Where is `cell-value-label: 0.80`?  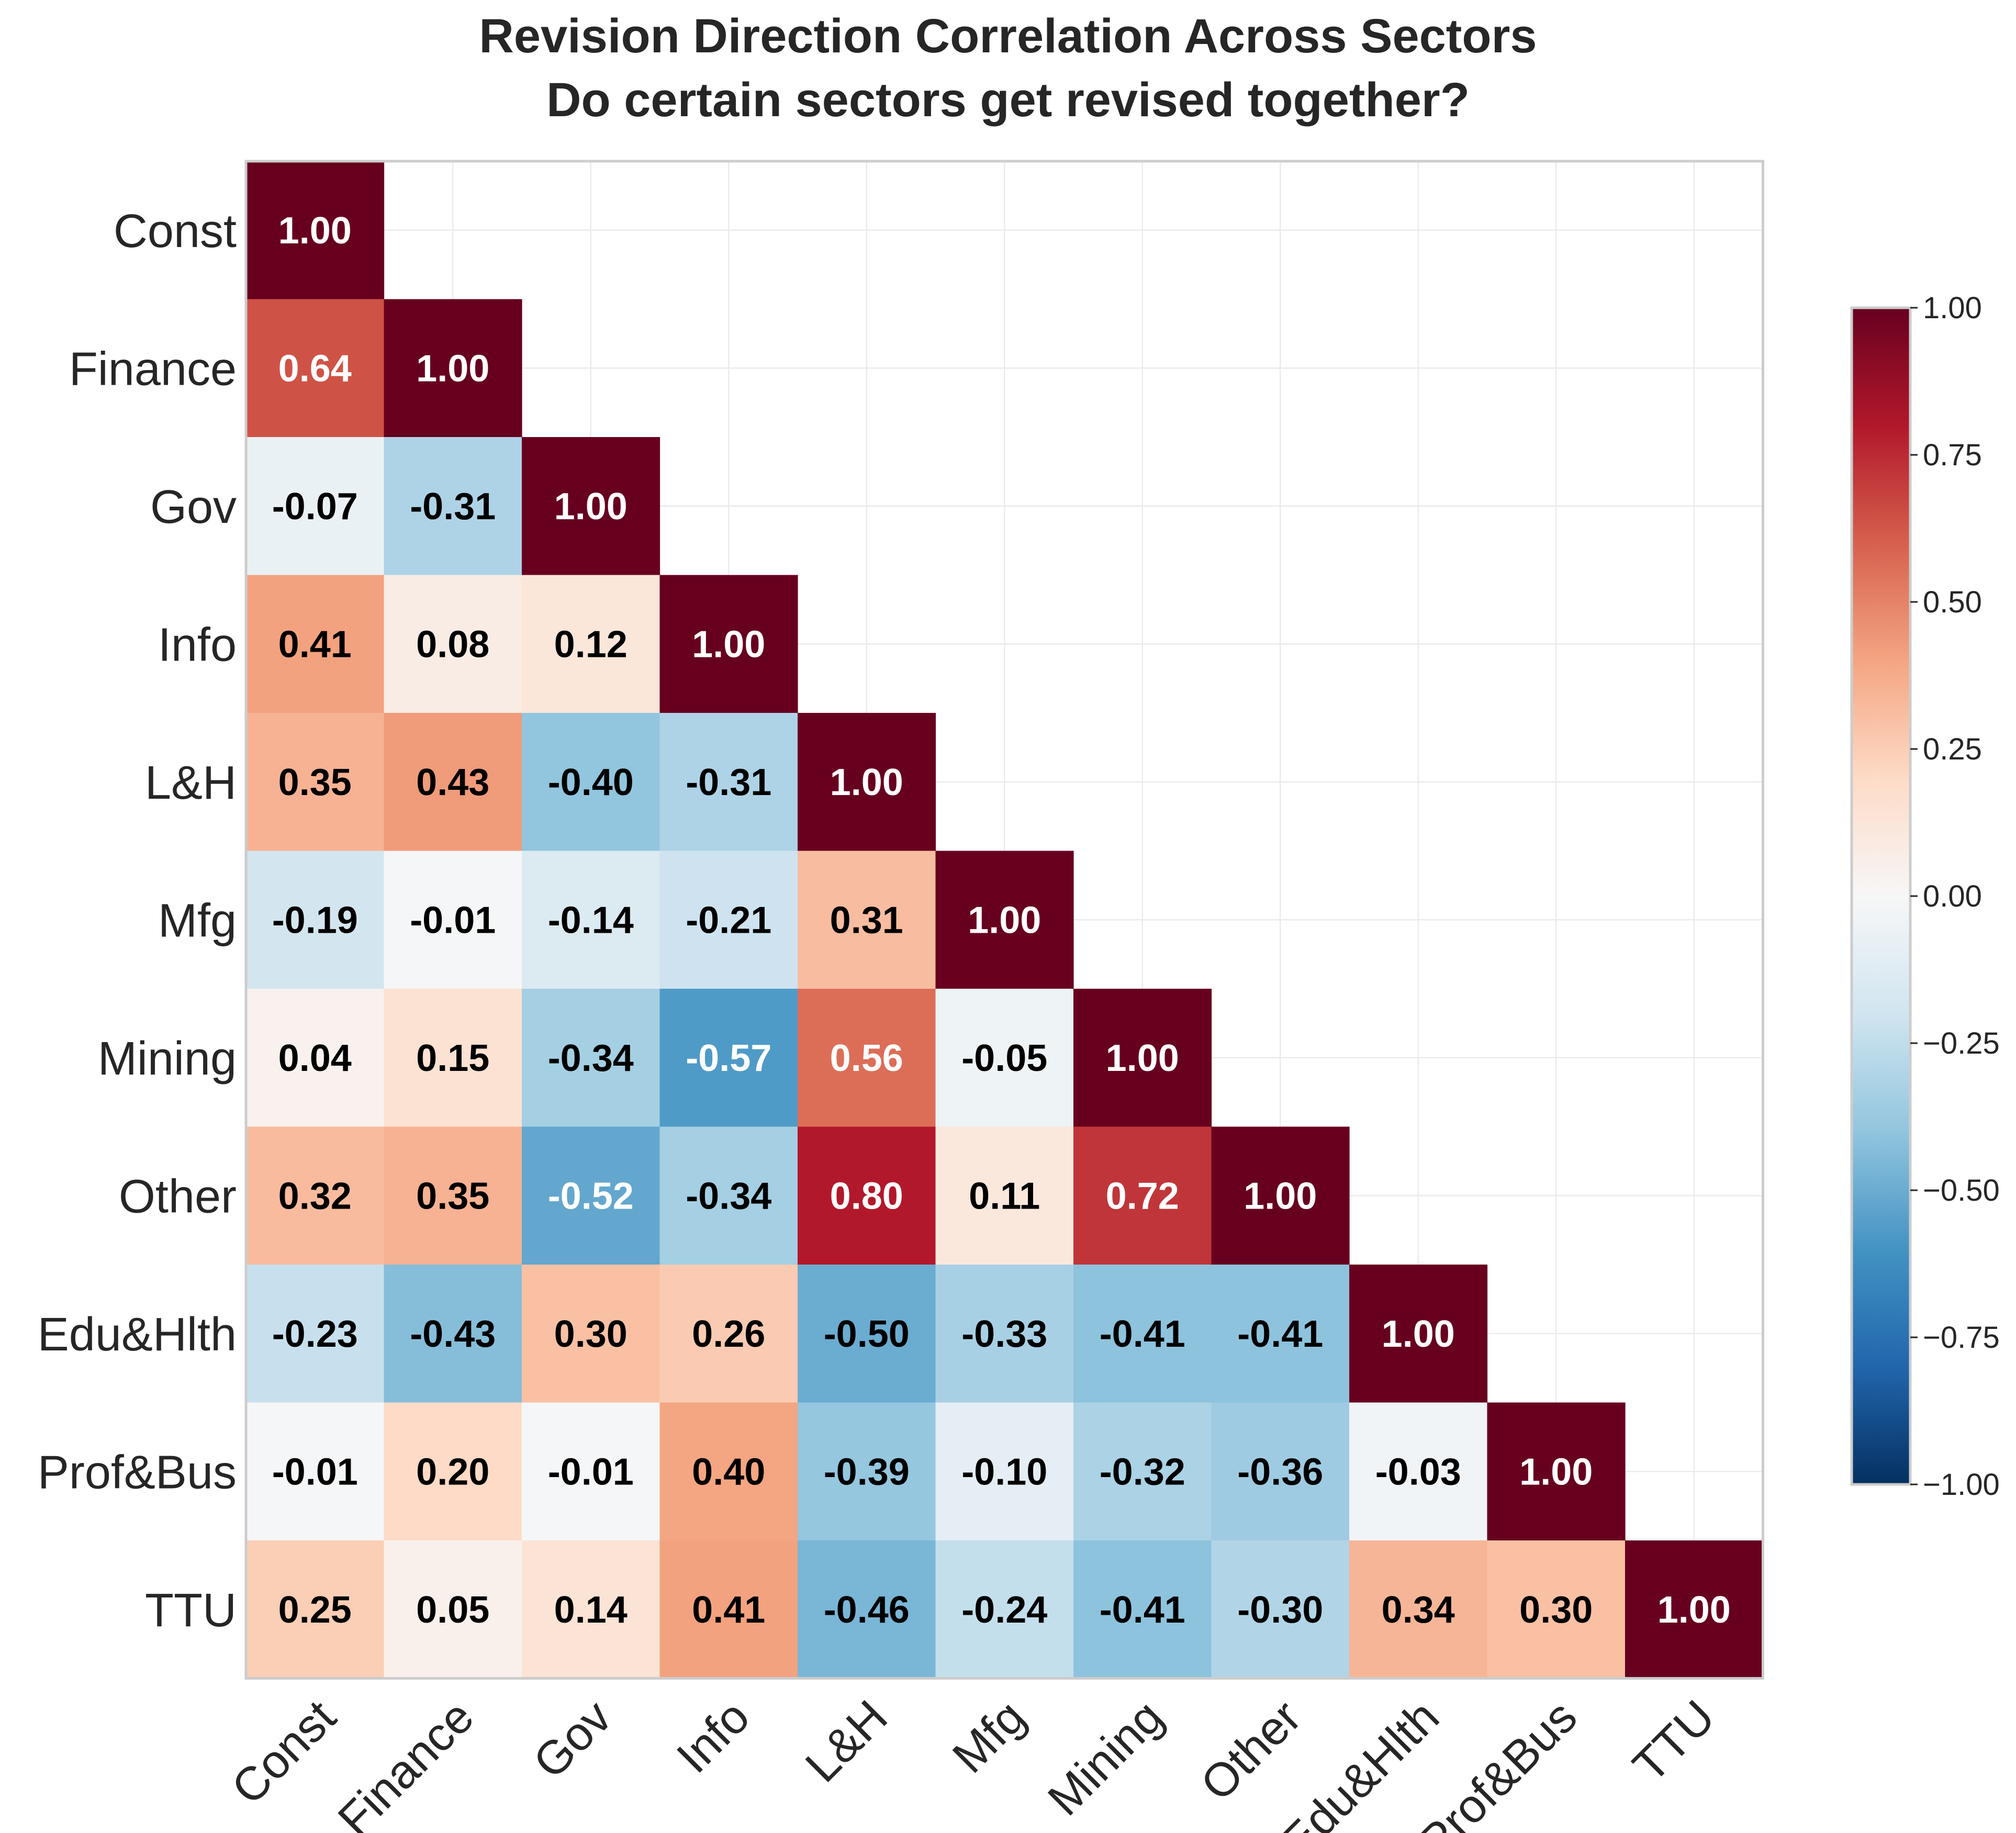 cell-value-label: 0.80 is located at coordinates (866, 1196).